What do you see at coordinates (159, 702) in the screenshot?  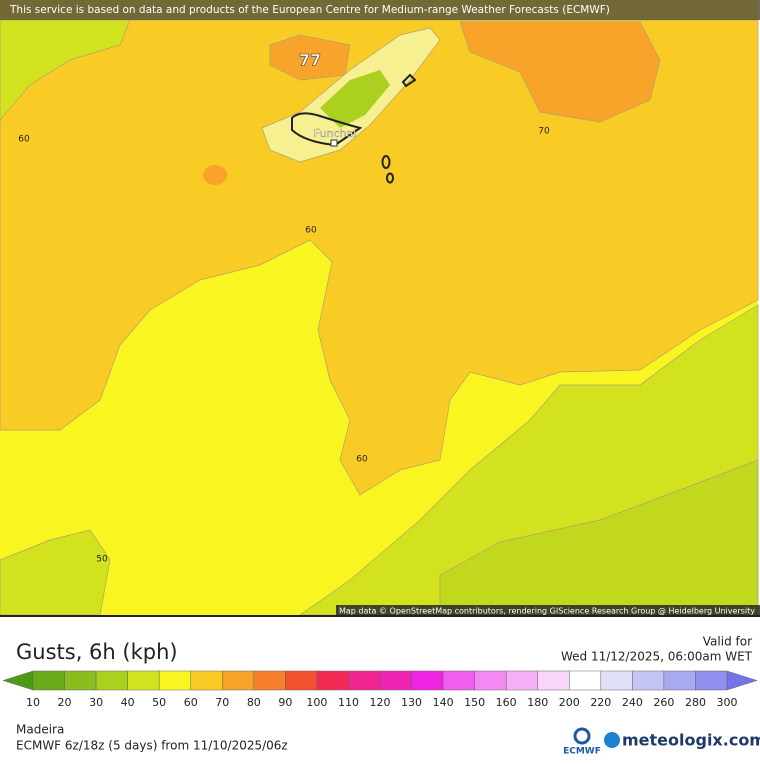 I see `legend-label: 50` at bounding box center [159, 702].